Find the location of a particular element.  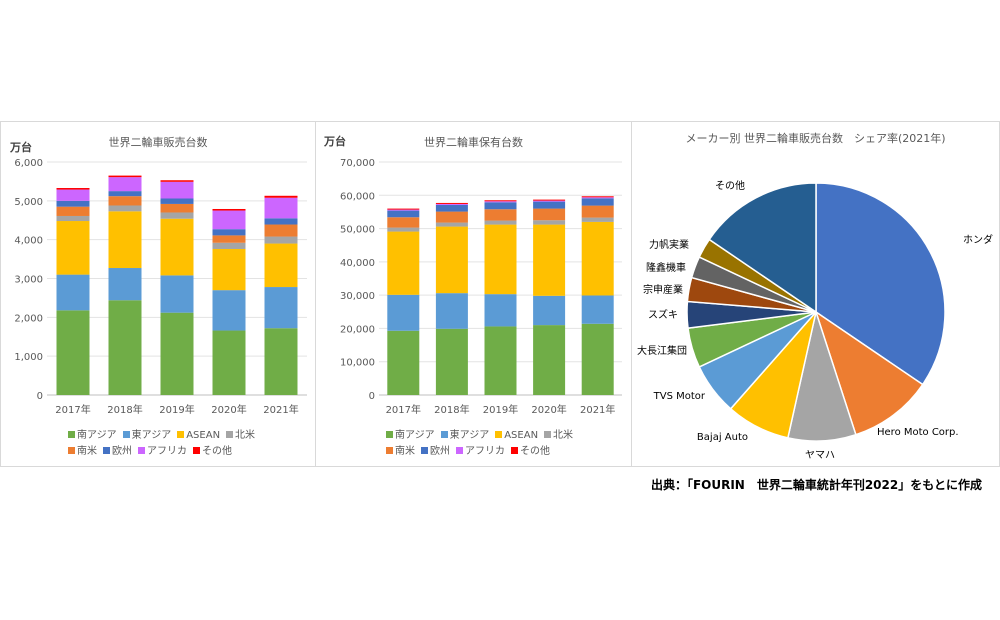

y-tick-label: 70,000 is located at coordinates (357, 163).